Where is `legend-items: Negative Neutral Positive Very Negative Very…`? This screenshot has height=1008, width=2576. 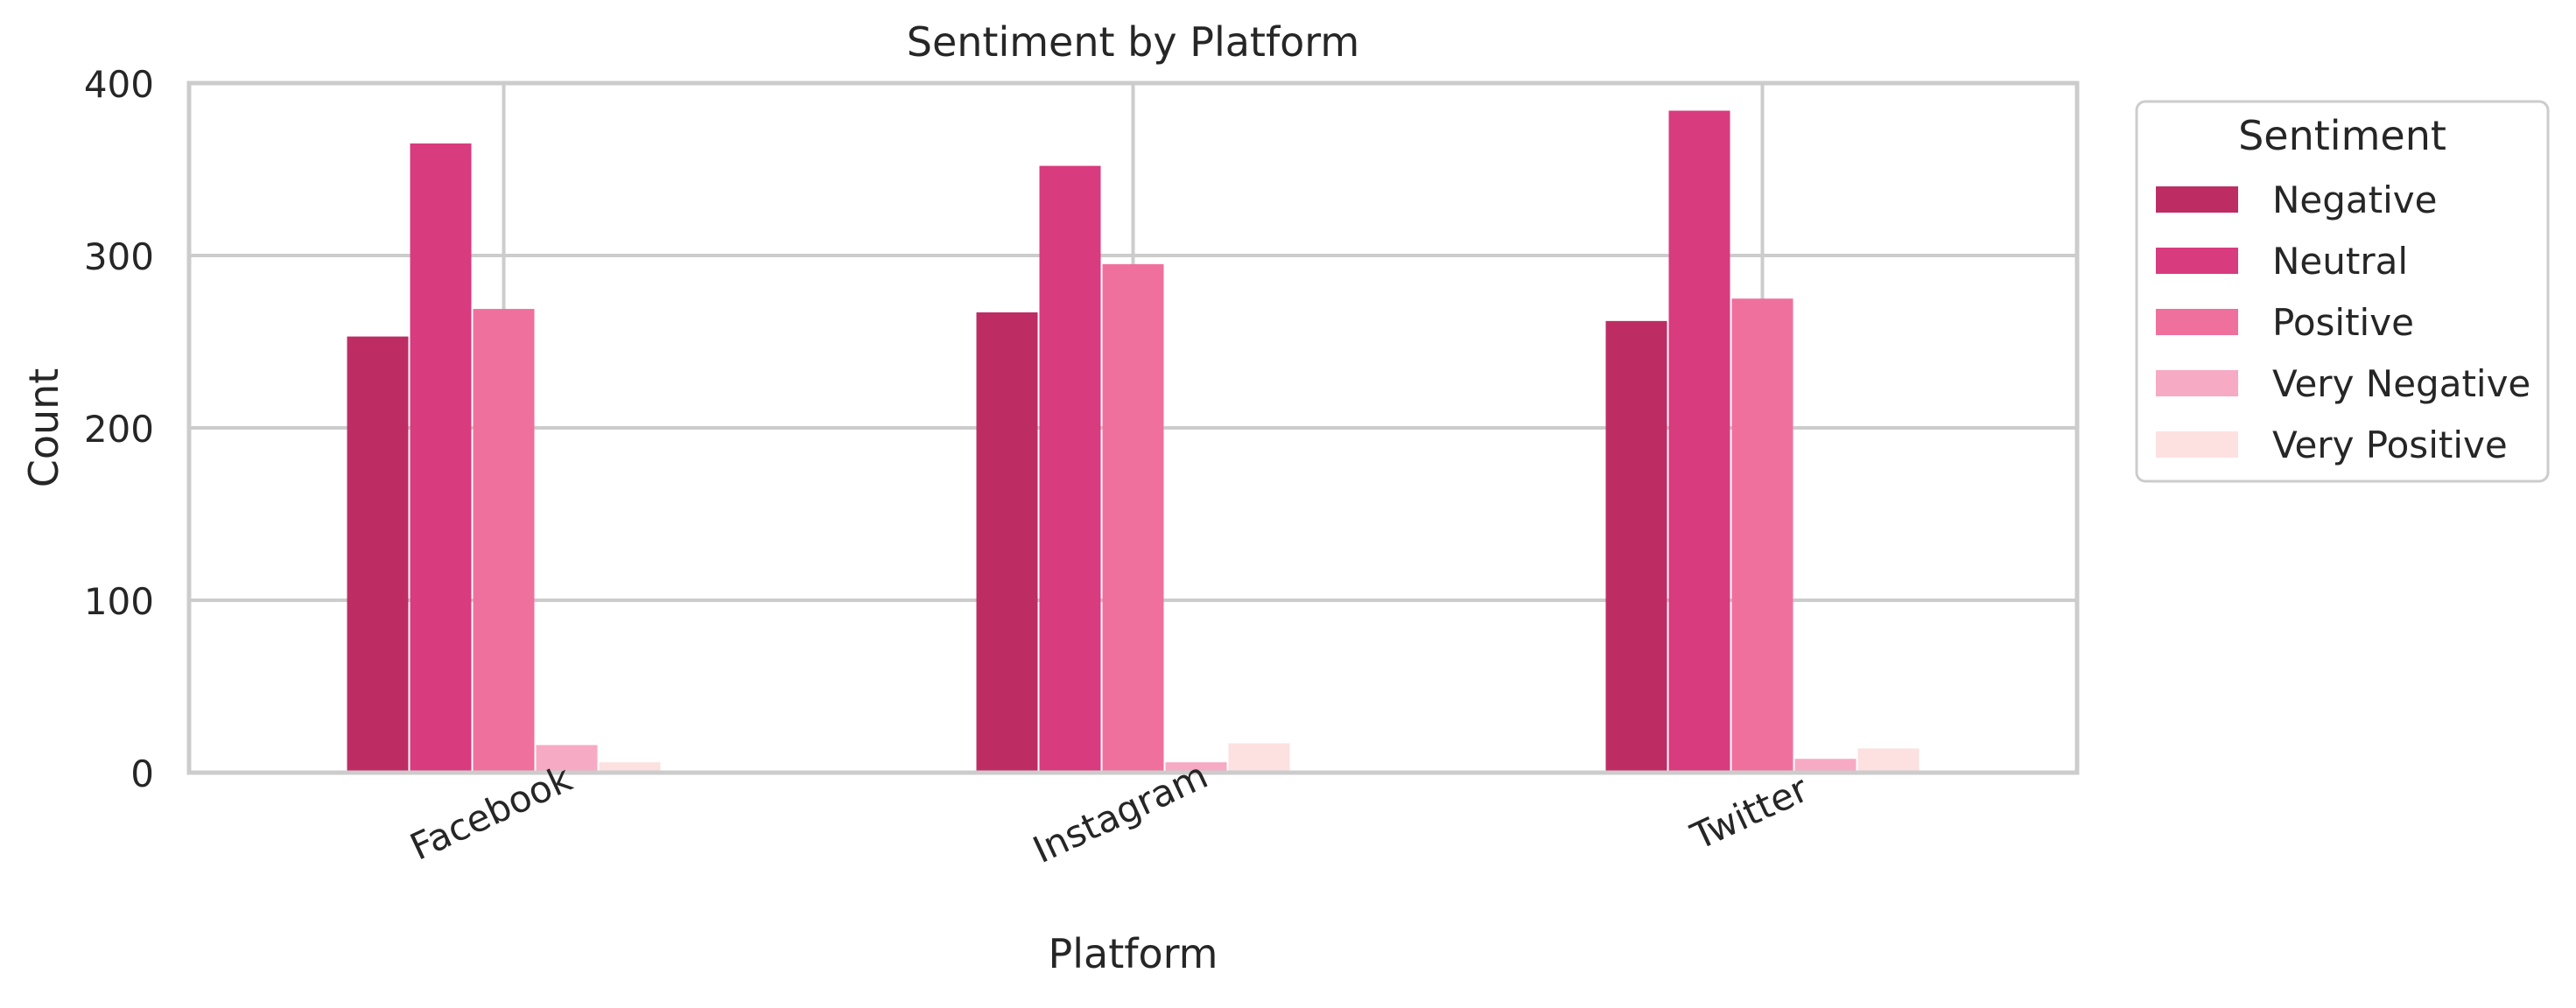 legend-items: Negative Neutral Positive Very Negative Very… is located at coordinates (2343, 322).